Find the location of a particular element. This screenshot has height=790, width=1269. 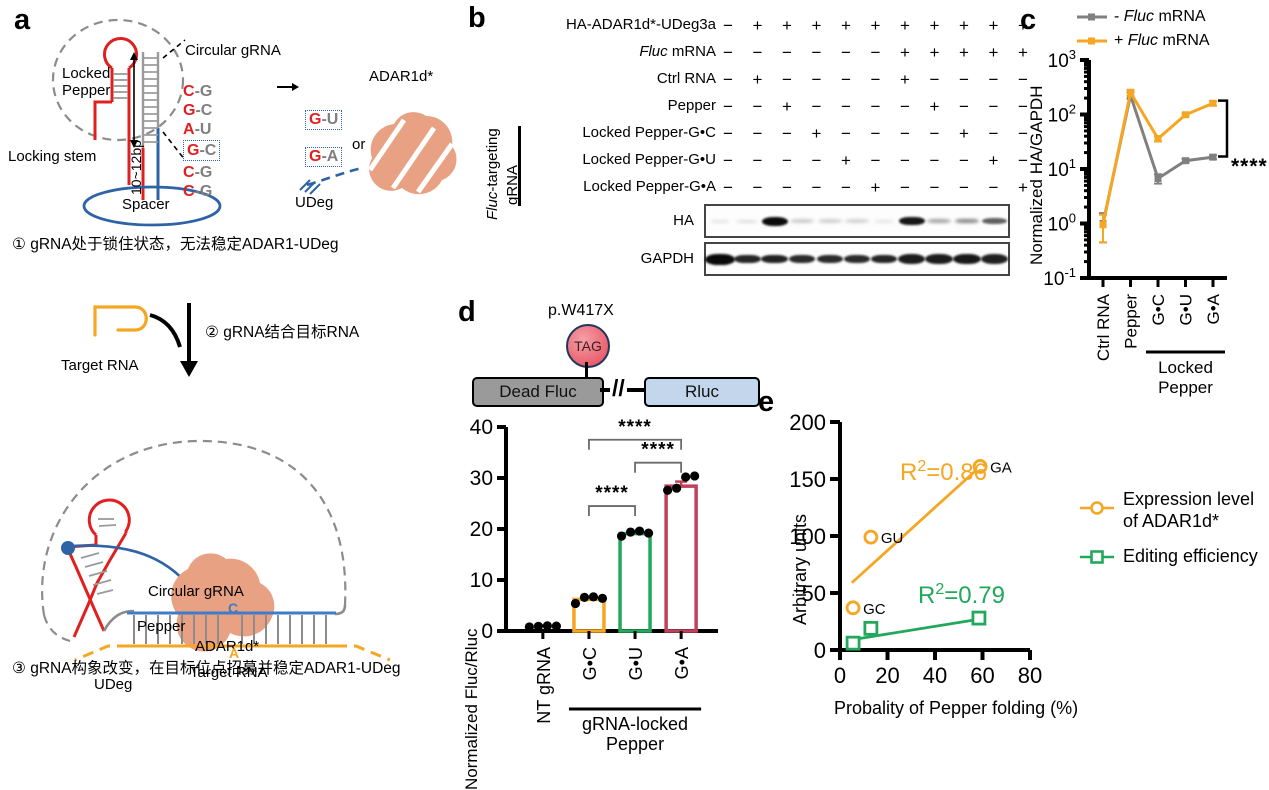

x-tick-label: 40 is located at coordinates (935, 675).